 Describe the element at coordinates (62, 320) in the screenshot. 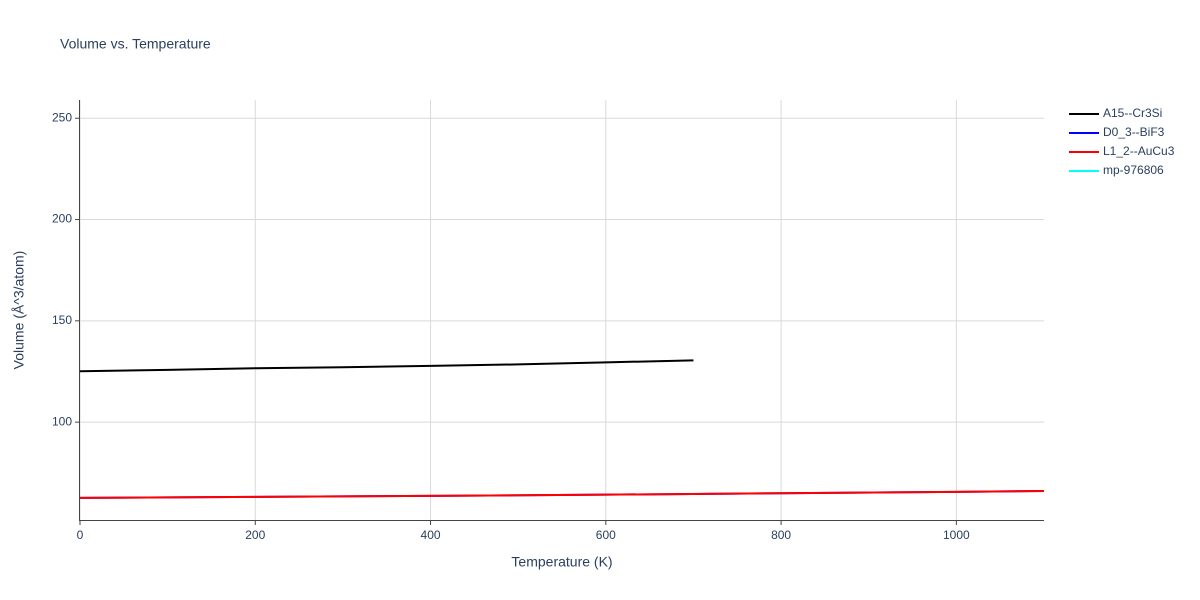

I see `y-tick-label: 150` at that location.